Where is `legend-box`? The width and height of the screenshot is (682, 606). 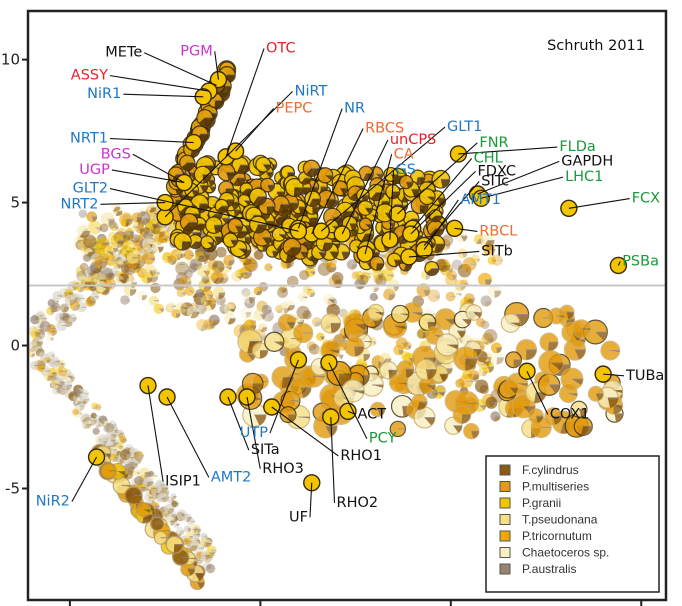
legend-box is located at coordinates (572, 524).